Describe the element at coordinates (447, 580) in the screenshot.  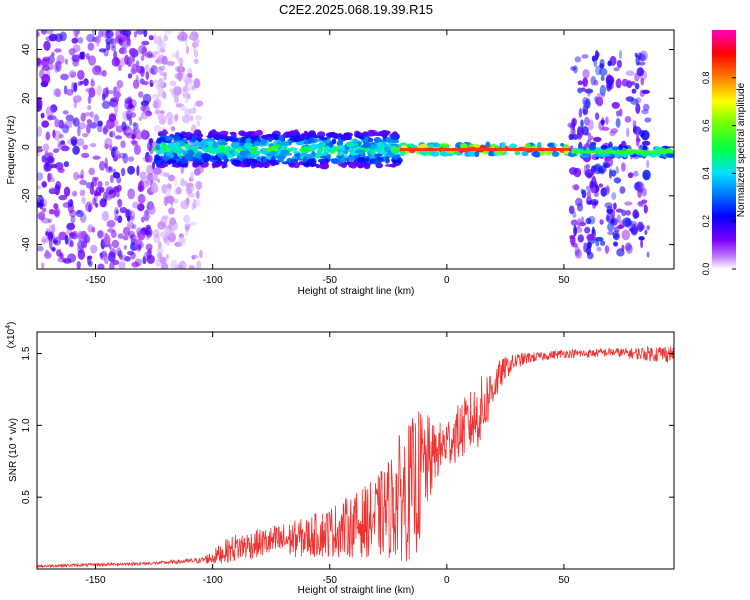
I see `snr-xtick-label: 0` at that location.